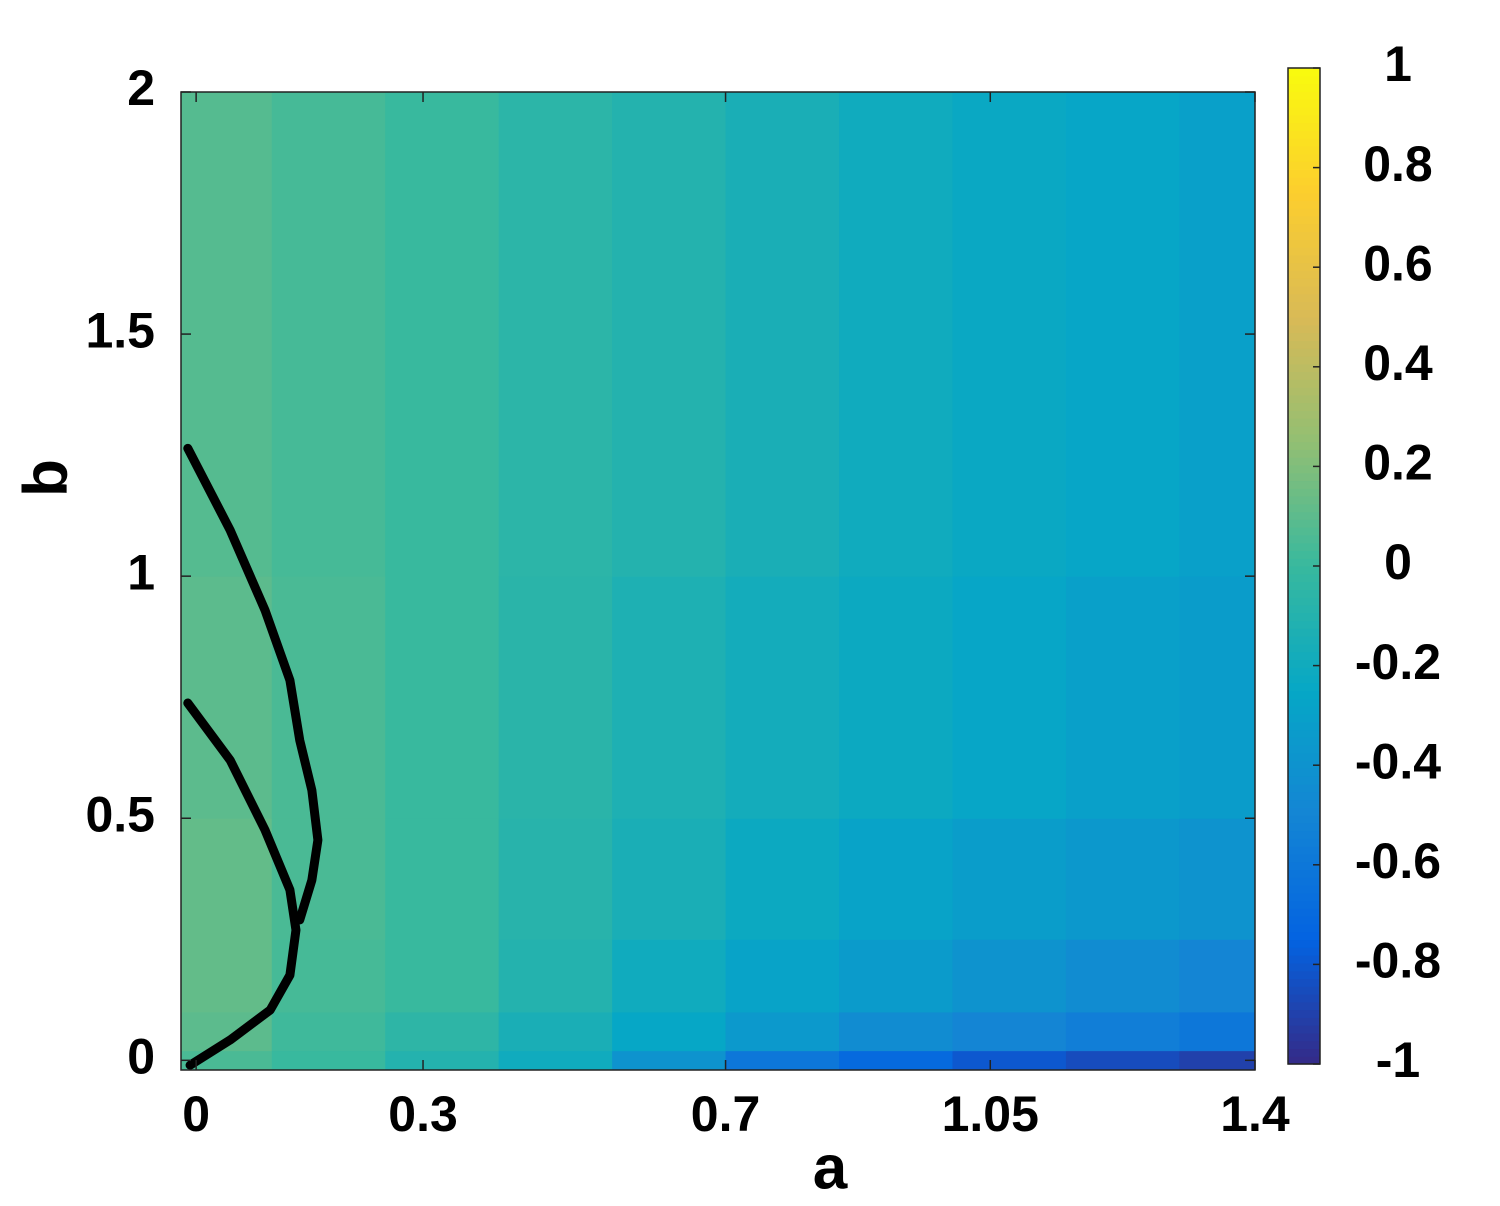 This screenshot has height=1206, width=1500. What do you see at coordinates (242, 884) in the screenshot?
I see `contour-line` at bounding box center [242, 884].